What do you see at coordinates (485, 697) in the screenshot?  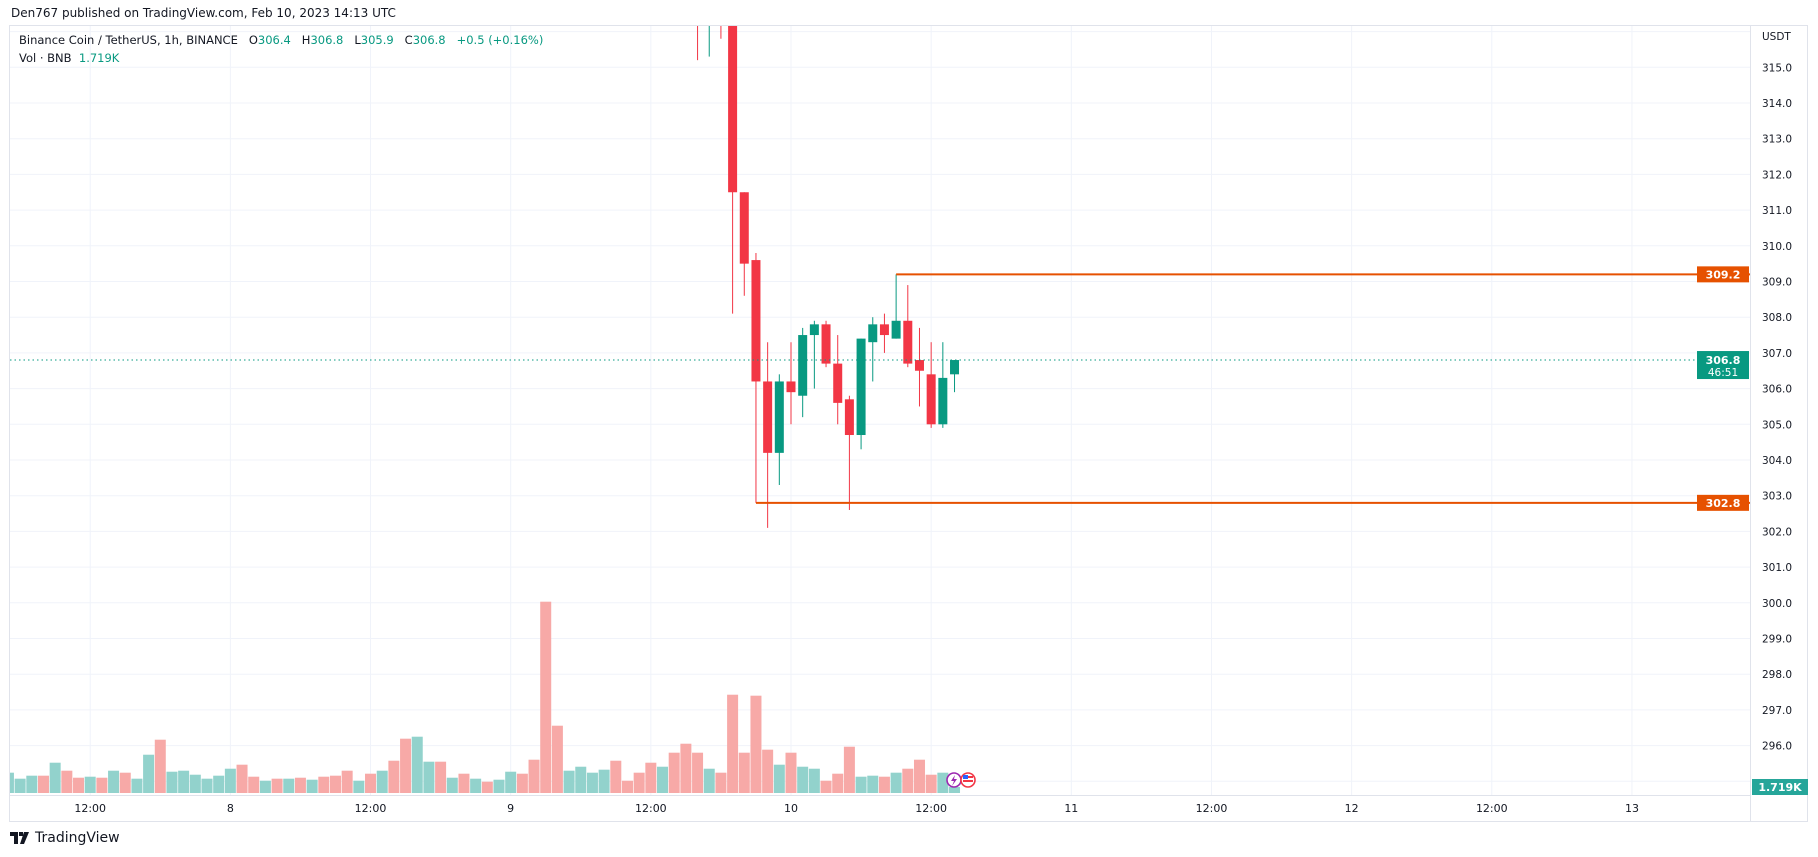 I see `volume-bars` at bounding box center [485, 697].